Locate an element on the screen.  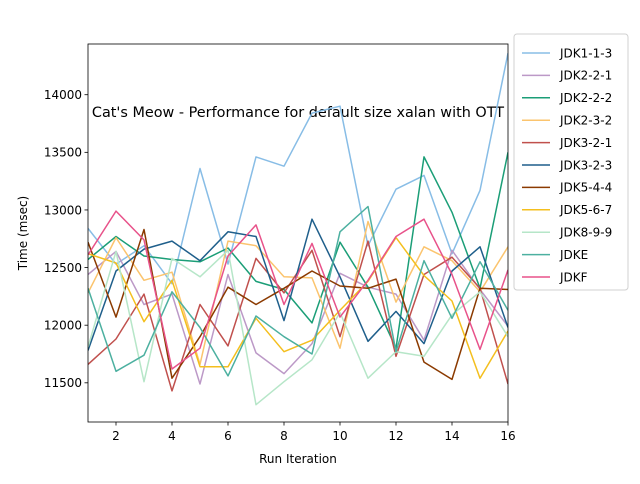
x-tick-label: 4 is located at coordinates (172, 436).